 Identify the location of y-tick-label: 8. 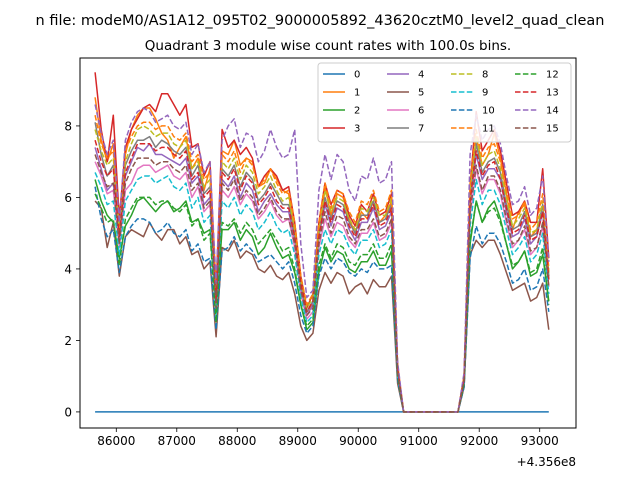
(68, 126).